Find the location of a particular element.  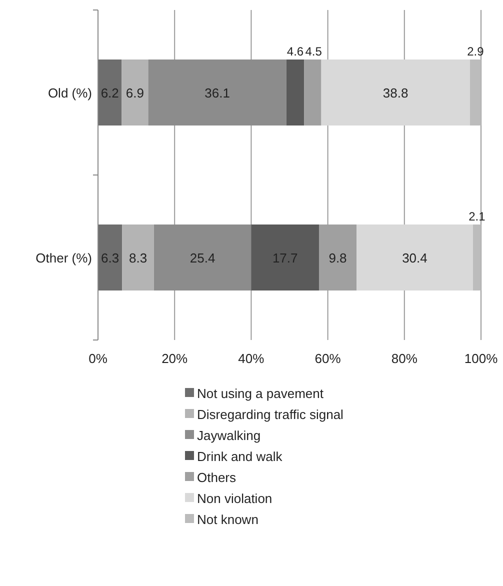

data-label: 38.8 is located at coordinates (395, 93).